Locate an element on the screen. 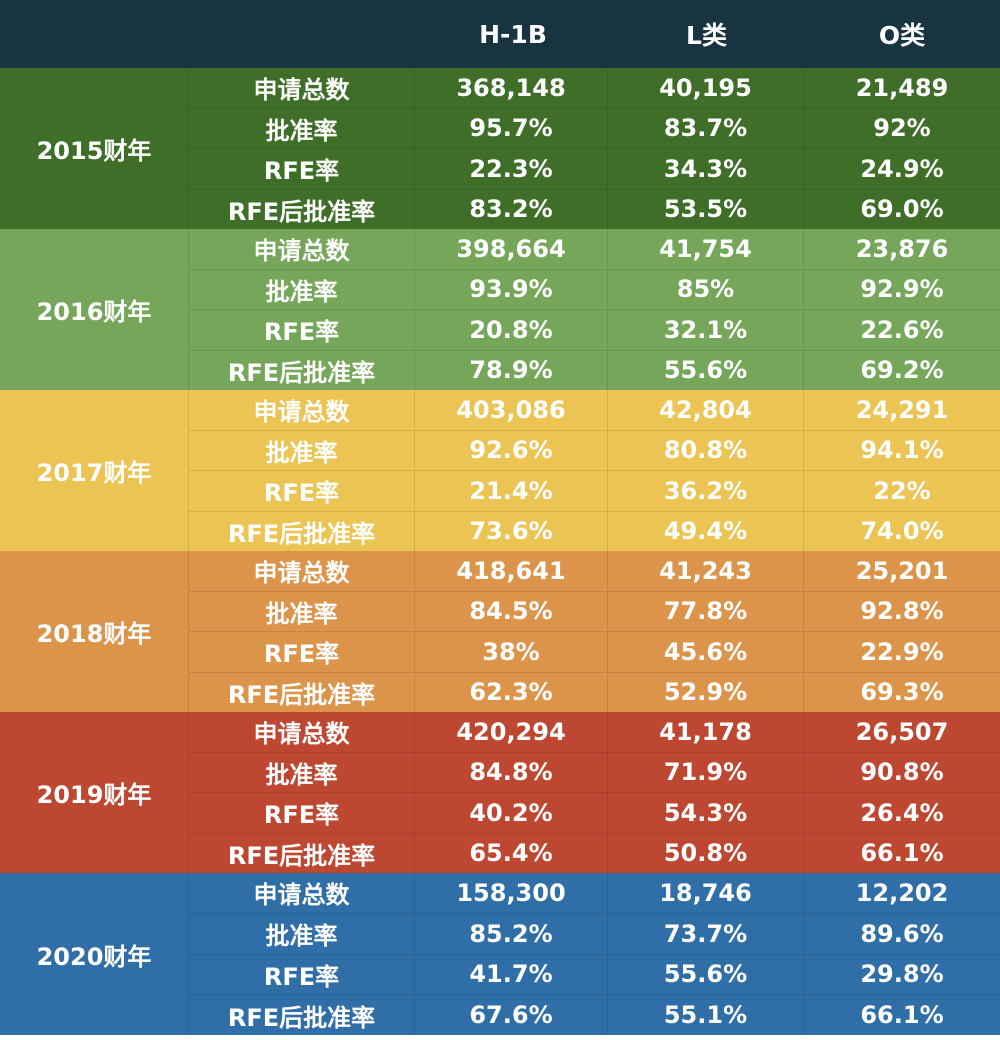 Image resolution: width=1000 pixels, height=1040 pixels. value-cell-h1b: 40.2% is located at coordinates (510, 813).